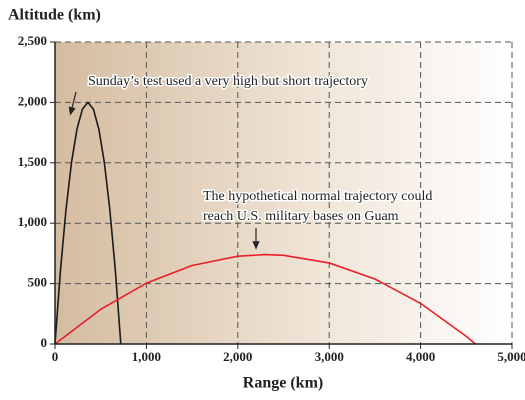  What do you see at coordinates (329, 356) in the screenshot?
I see `x-tick-label: 3,000` at bounding box center [329, 356].